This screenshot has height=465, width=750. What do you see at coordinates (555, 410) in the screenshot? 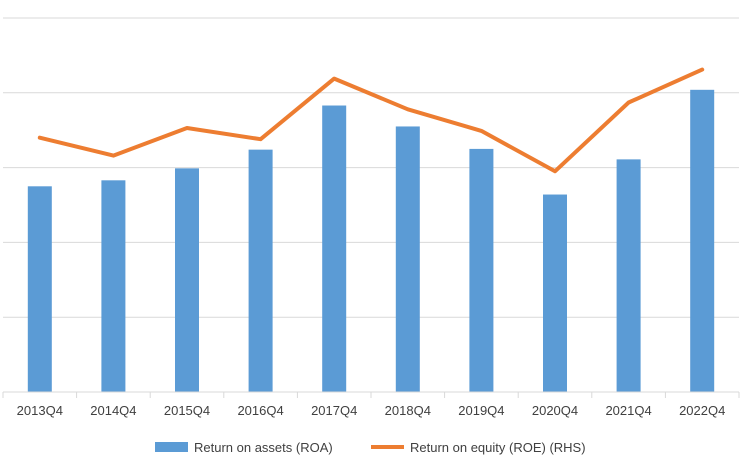
I see `x-tick-label: 2020Q4` at bounding box center [555, 410].